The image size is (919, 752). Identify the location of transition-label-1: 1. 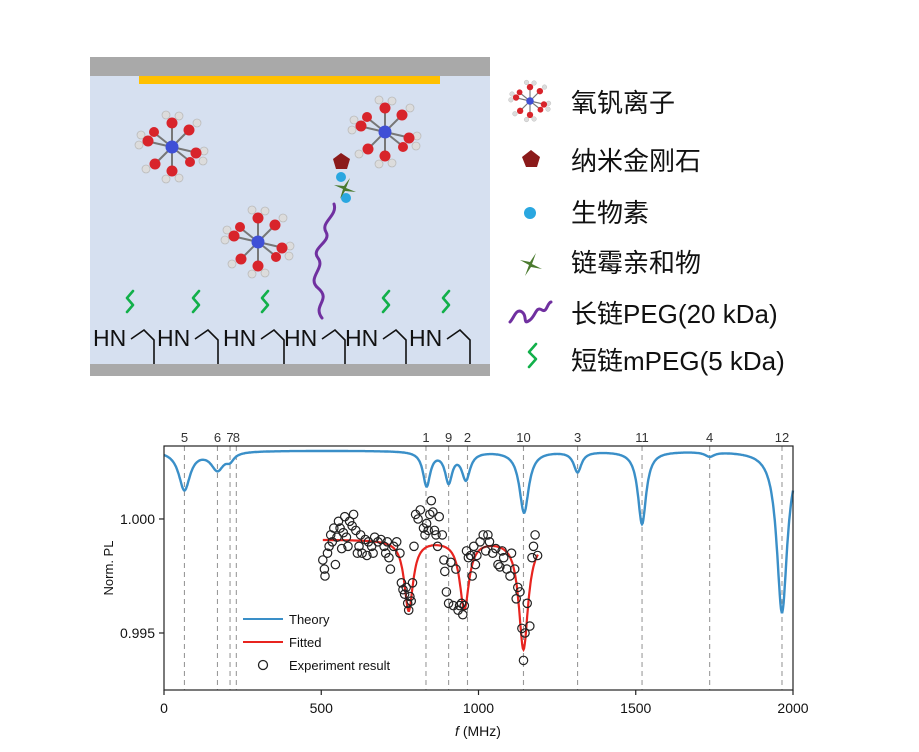
(425, 437).